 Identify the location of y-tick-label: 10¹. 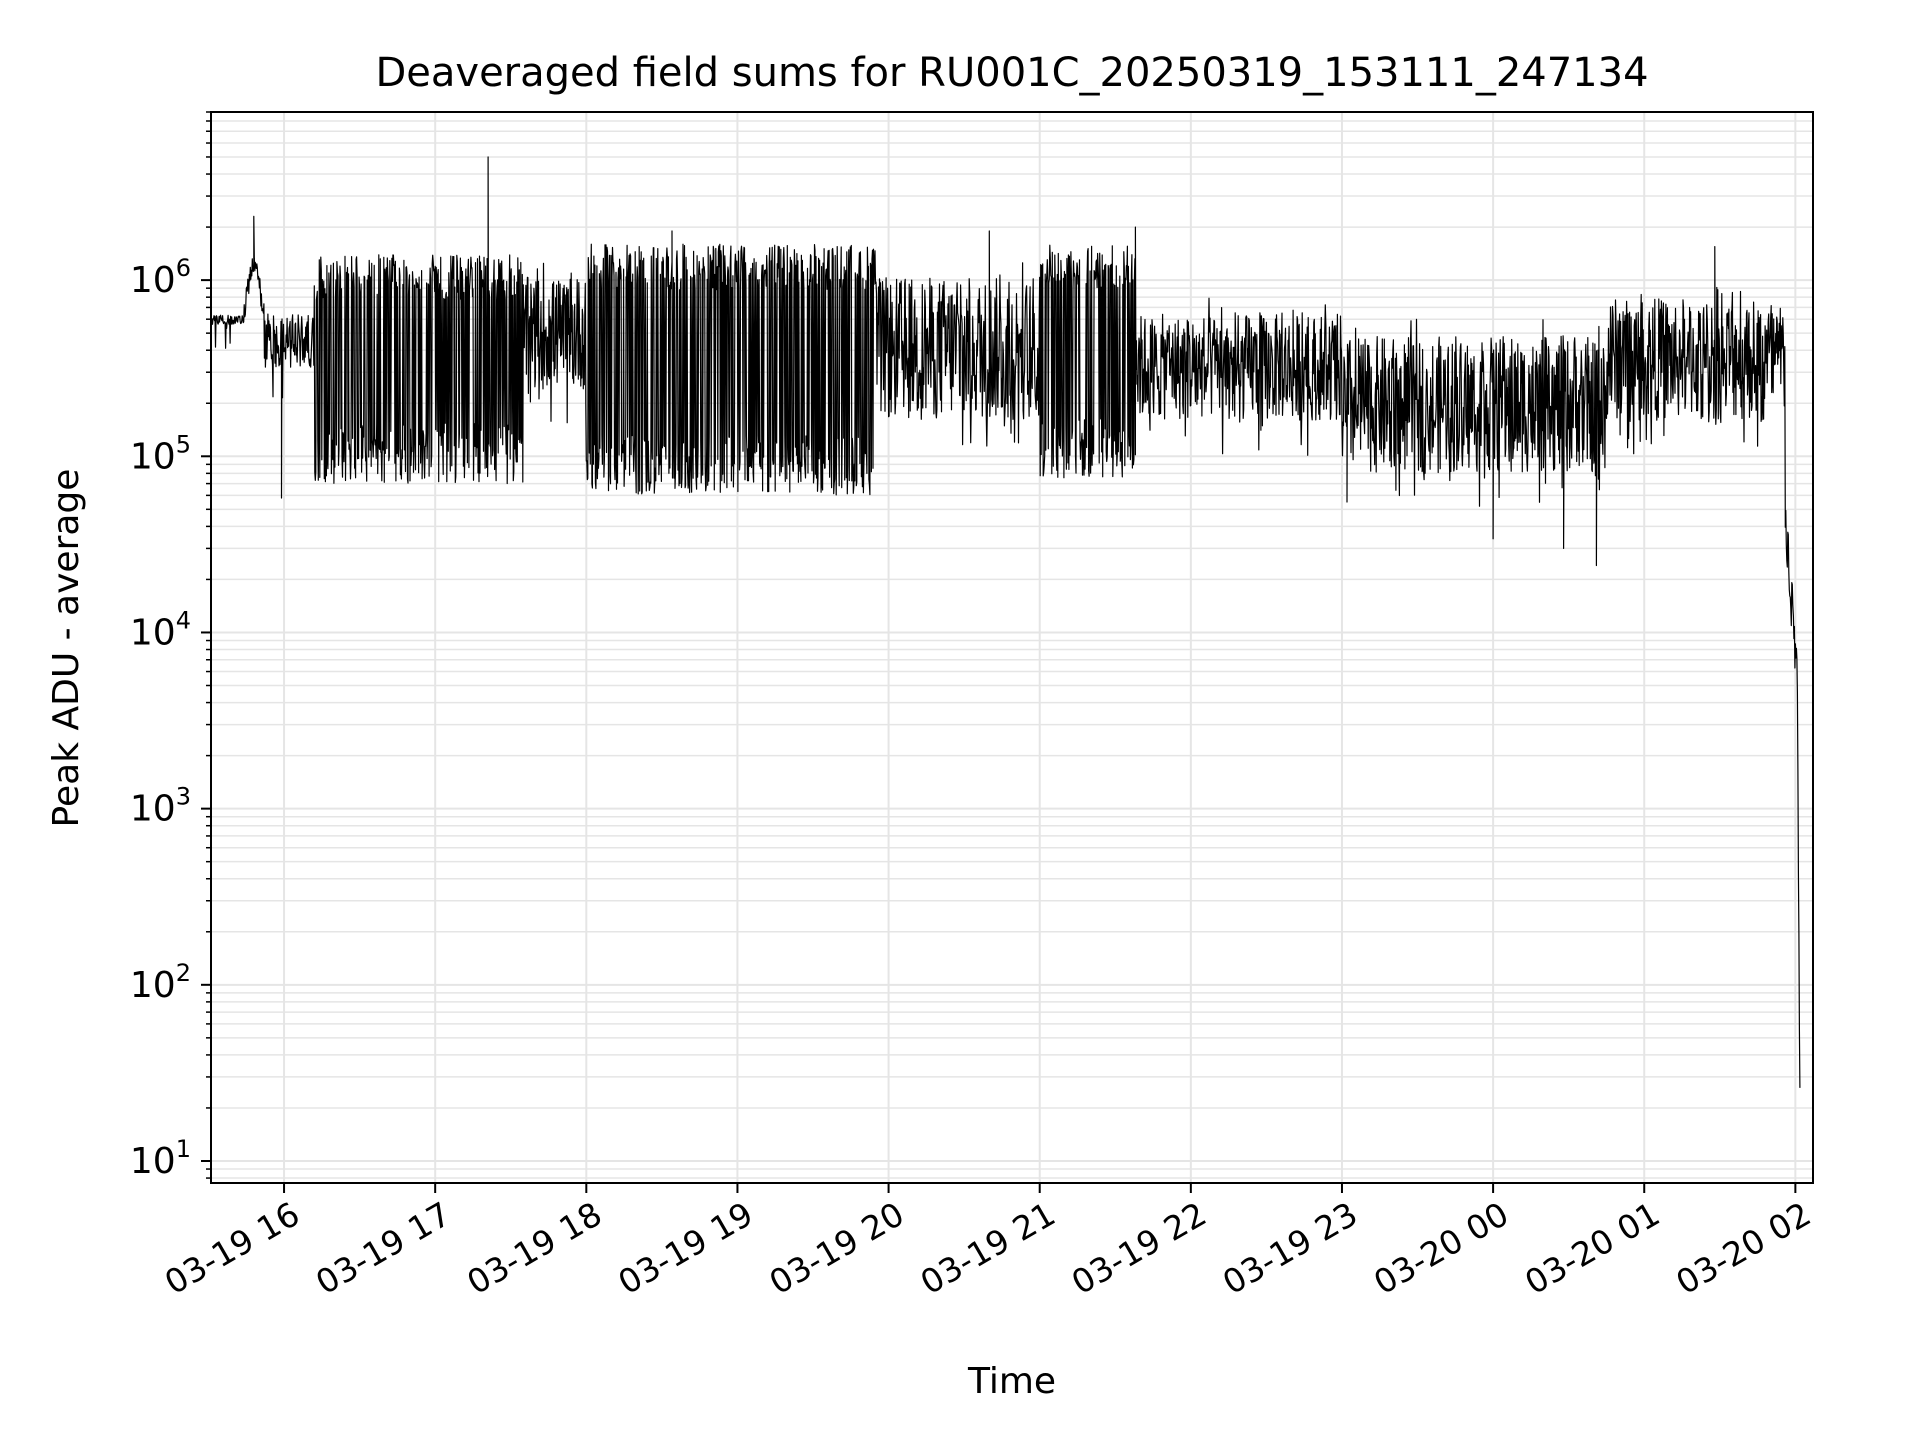
(160, 1158).